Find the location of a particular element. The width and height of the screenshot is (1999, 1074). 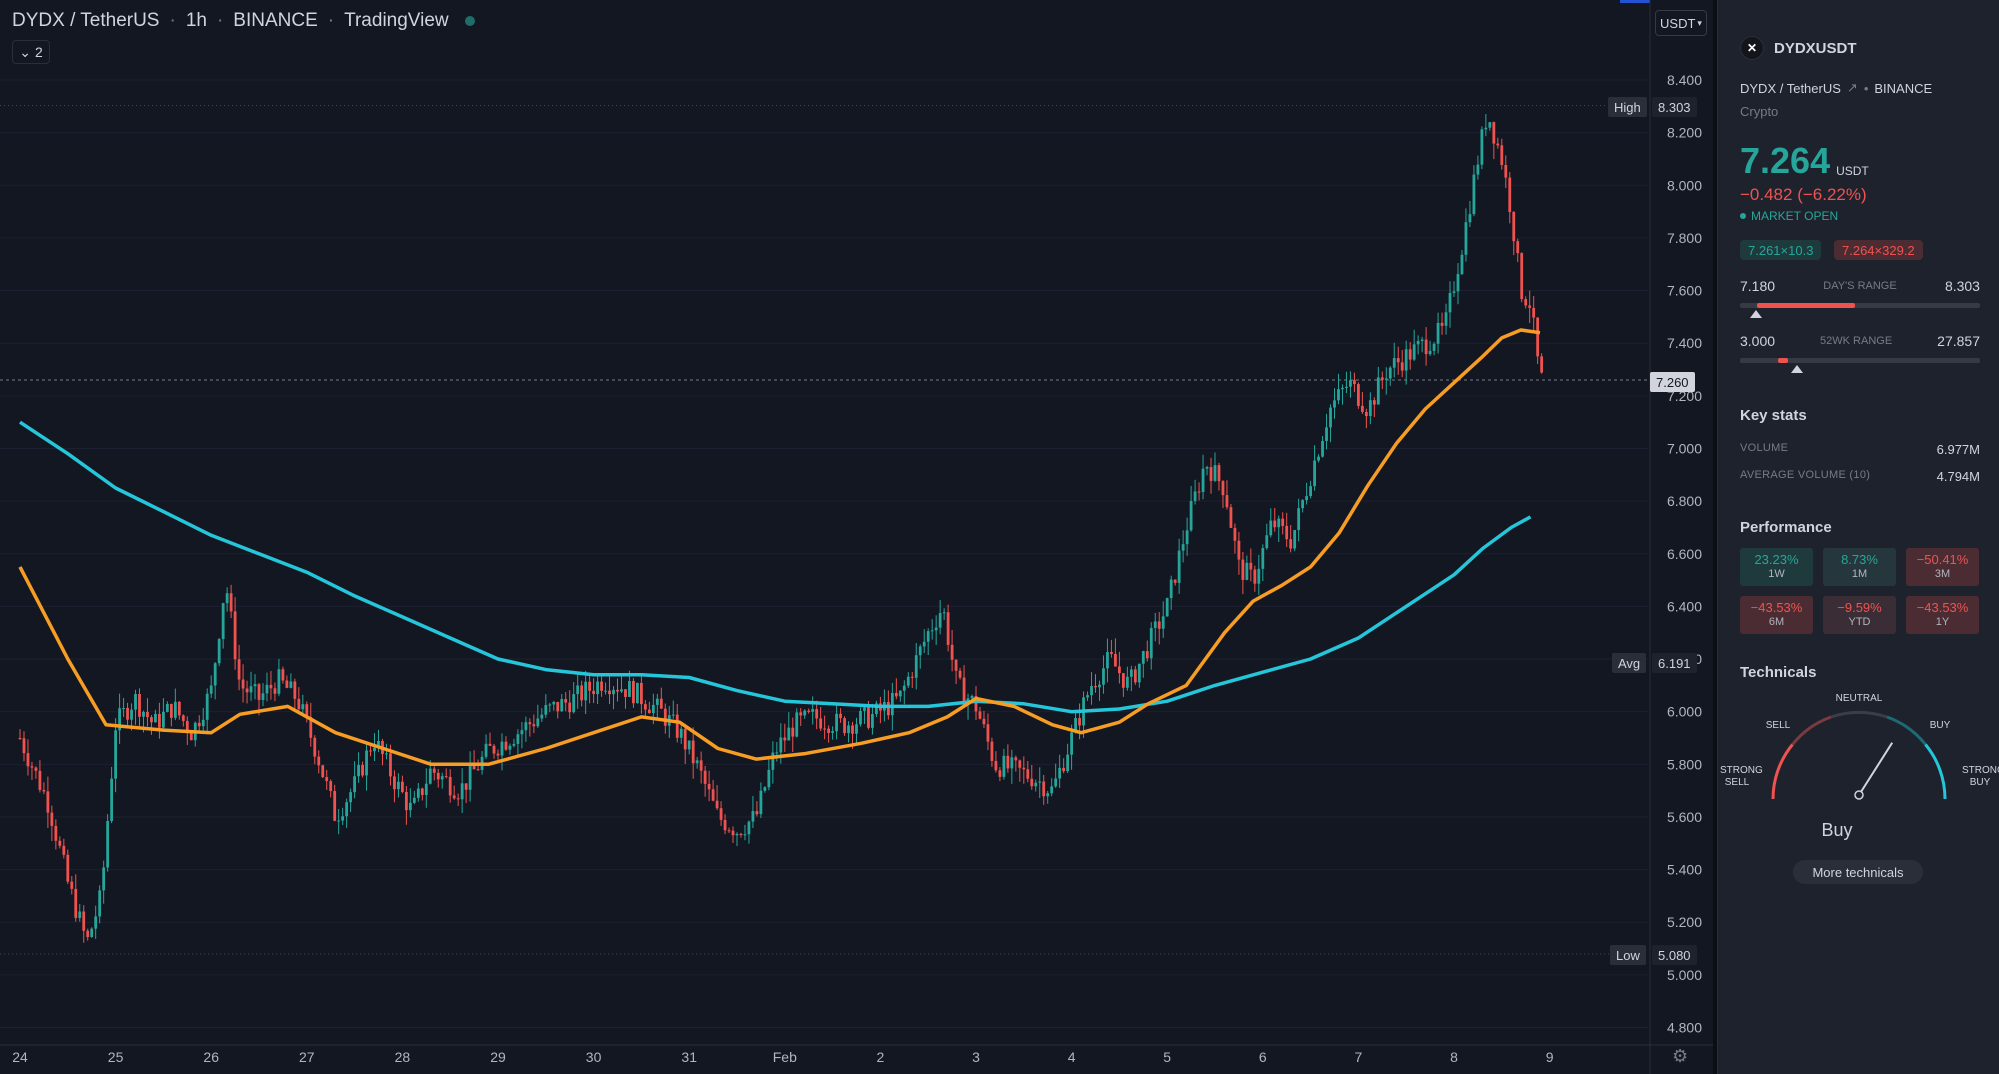

performance-value: −43.53% is located at coordinates (1942, 607).